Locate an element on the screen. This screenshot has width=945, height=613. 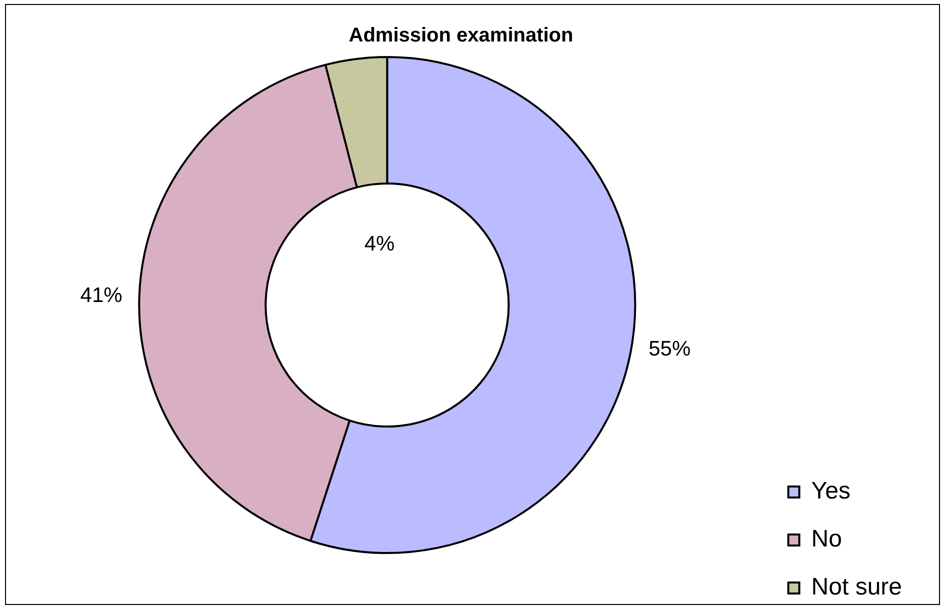
chart-title: Admission examination is located at coordinates (461, 35).